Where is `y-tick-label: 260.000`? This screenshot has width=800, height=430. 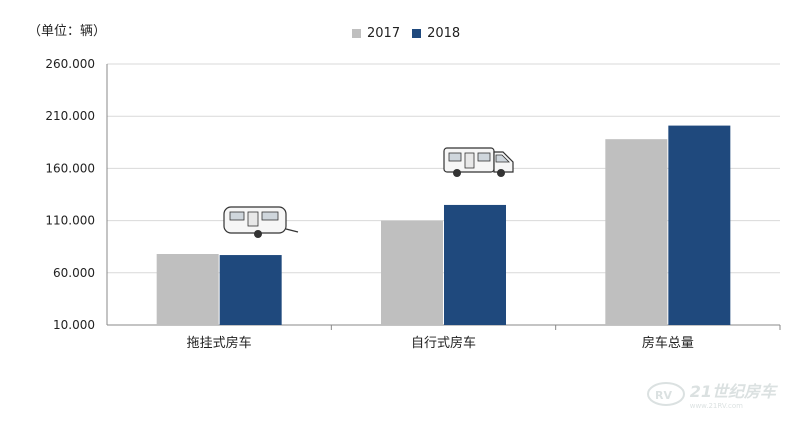
y-tick-label: 260.000 is located at coordinates (70, 64).